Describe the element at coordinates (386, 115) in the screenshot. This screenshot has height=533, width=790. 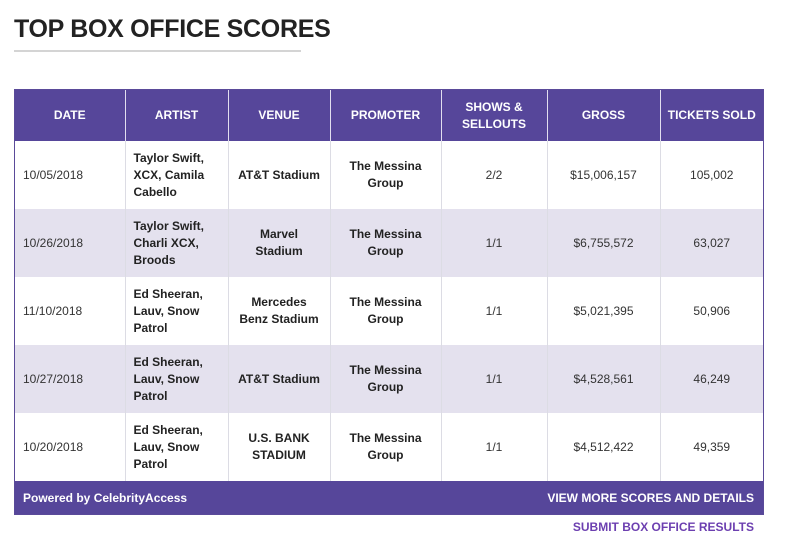
I see `column-header-promoter: PROMOTER` at that location.